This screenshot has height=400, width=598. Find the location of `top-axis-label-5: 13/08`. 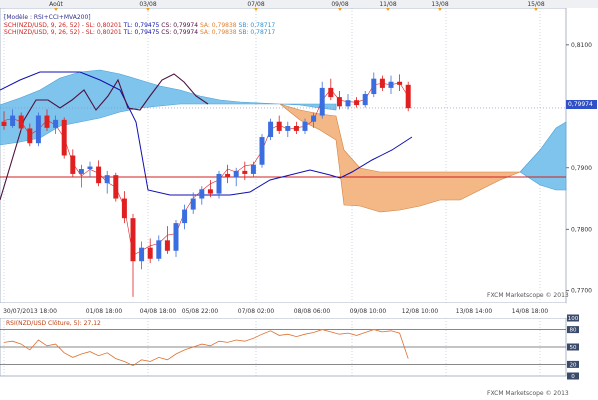

top-axis-label-5: 13/08 is located at coordinates (439, 4).